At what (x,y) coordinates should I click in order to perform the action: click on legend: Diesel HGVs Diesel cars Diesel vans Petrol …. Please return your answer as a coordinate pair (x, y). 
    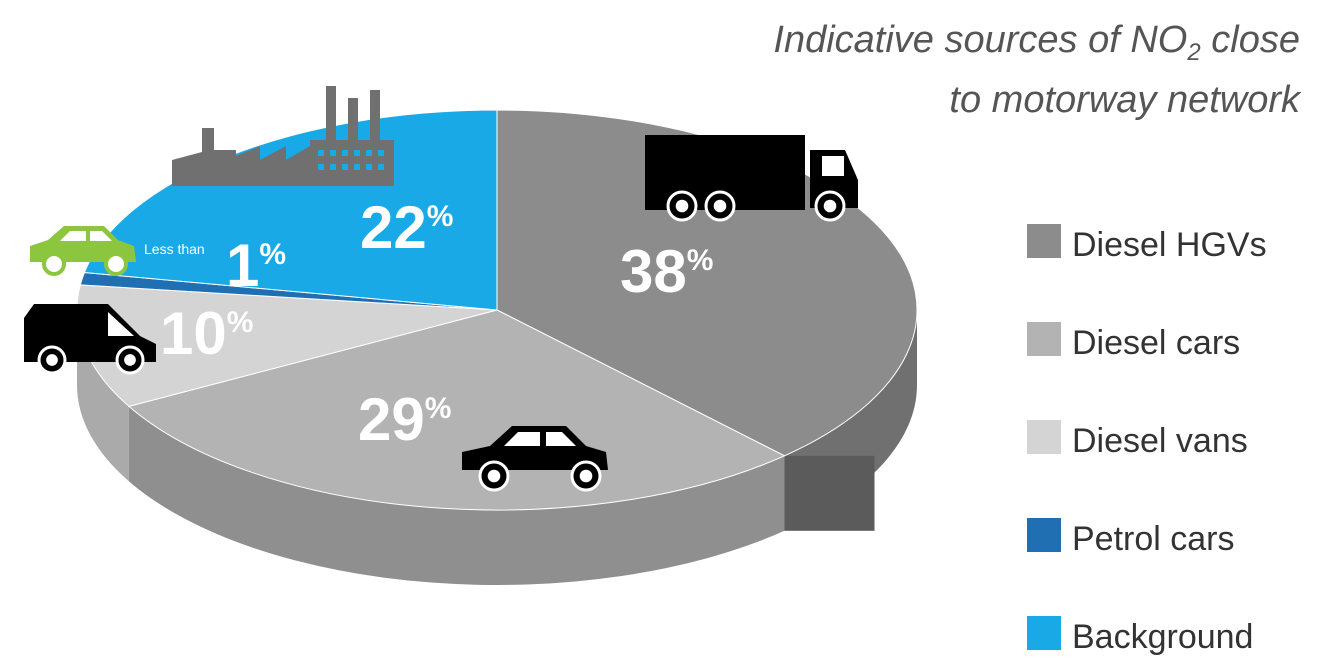
    Looking at the image, I should click on (1147, 440).